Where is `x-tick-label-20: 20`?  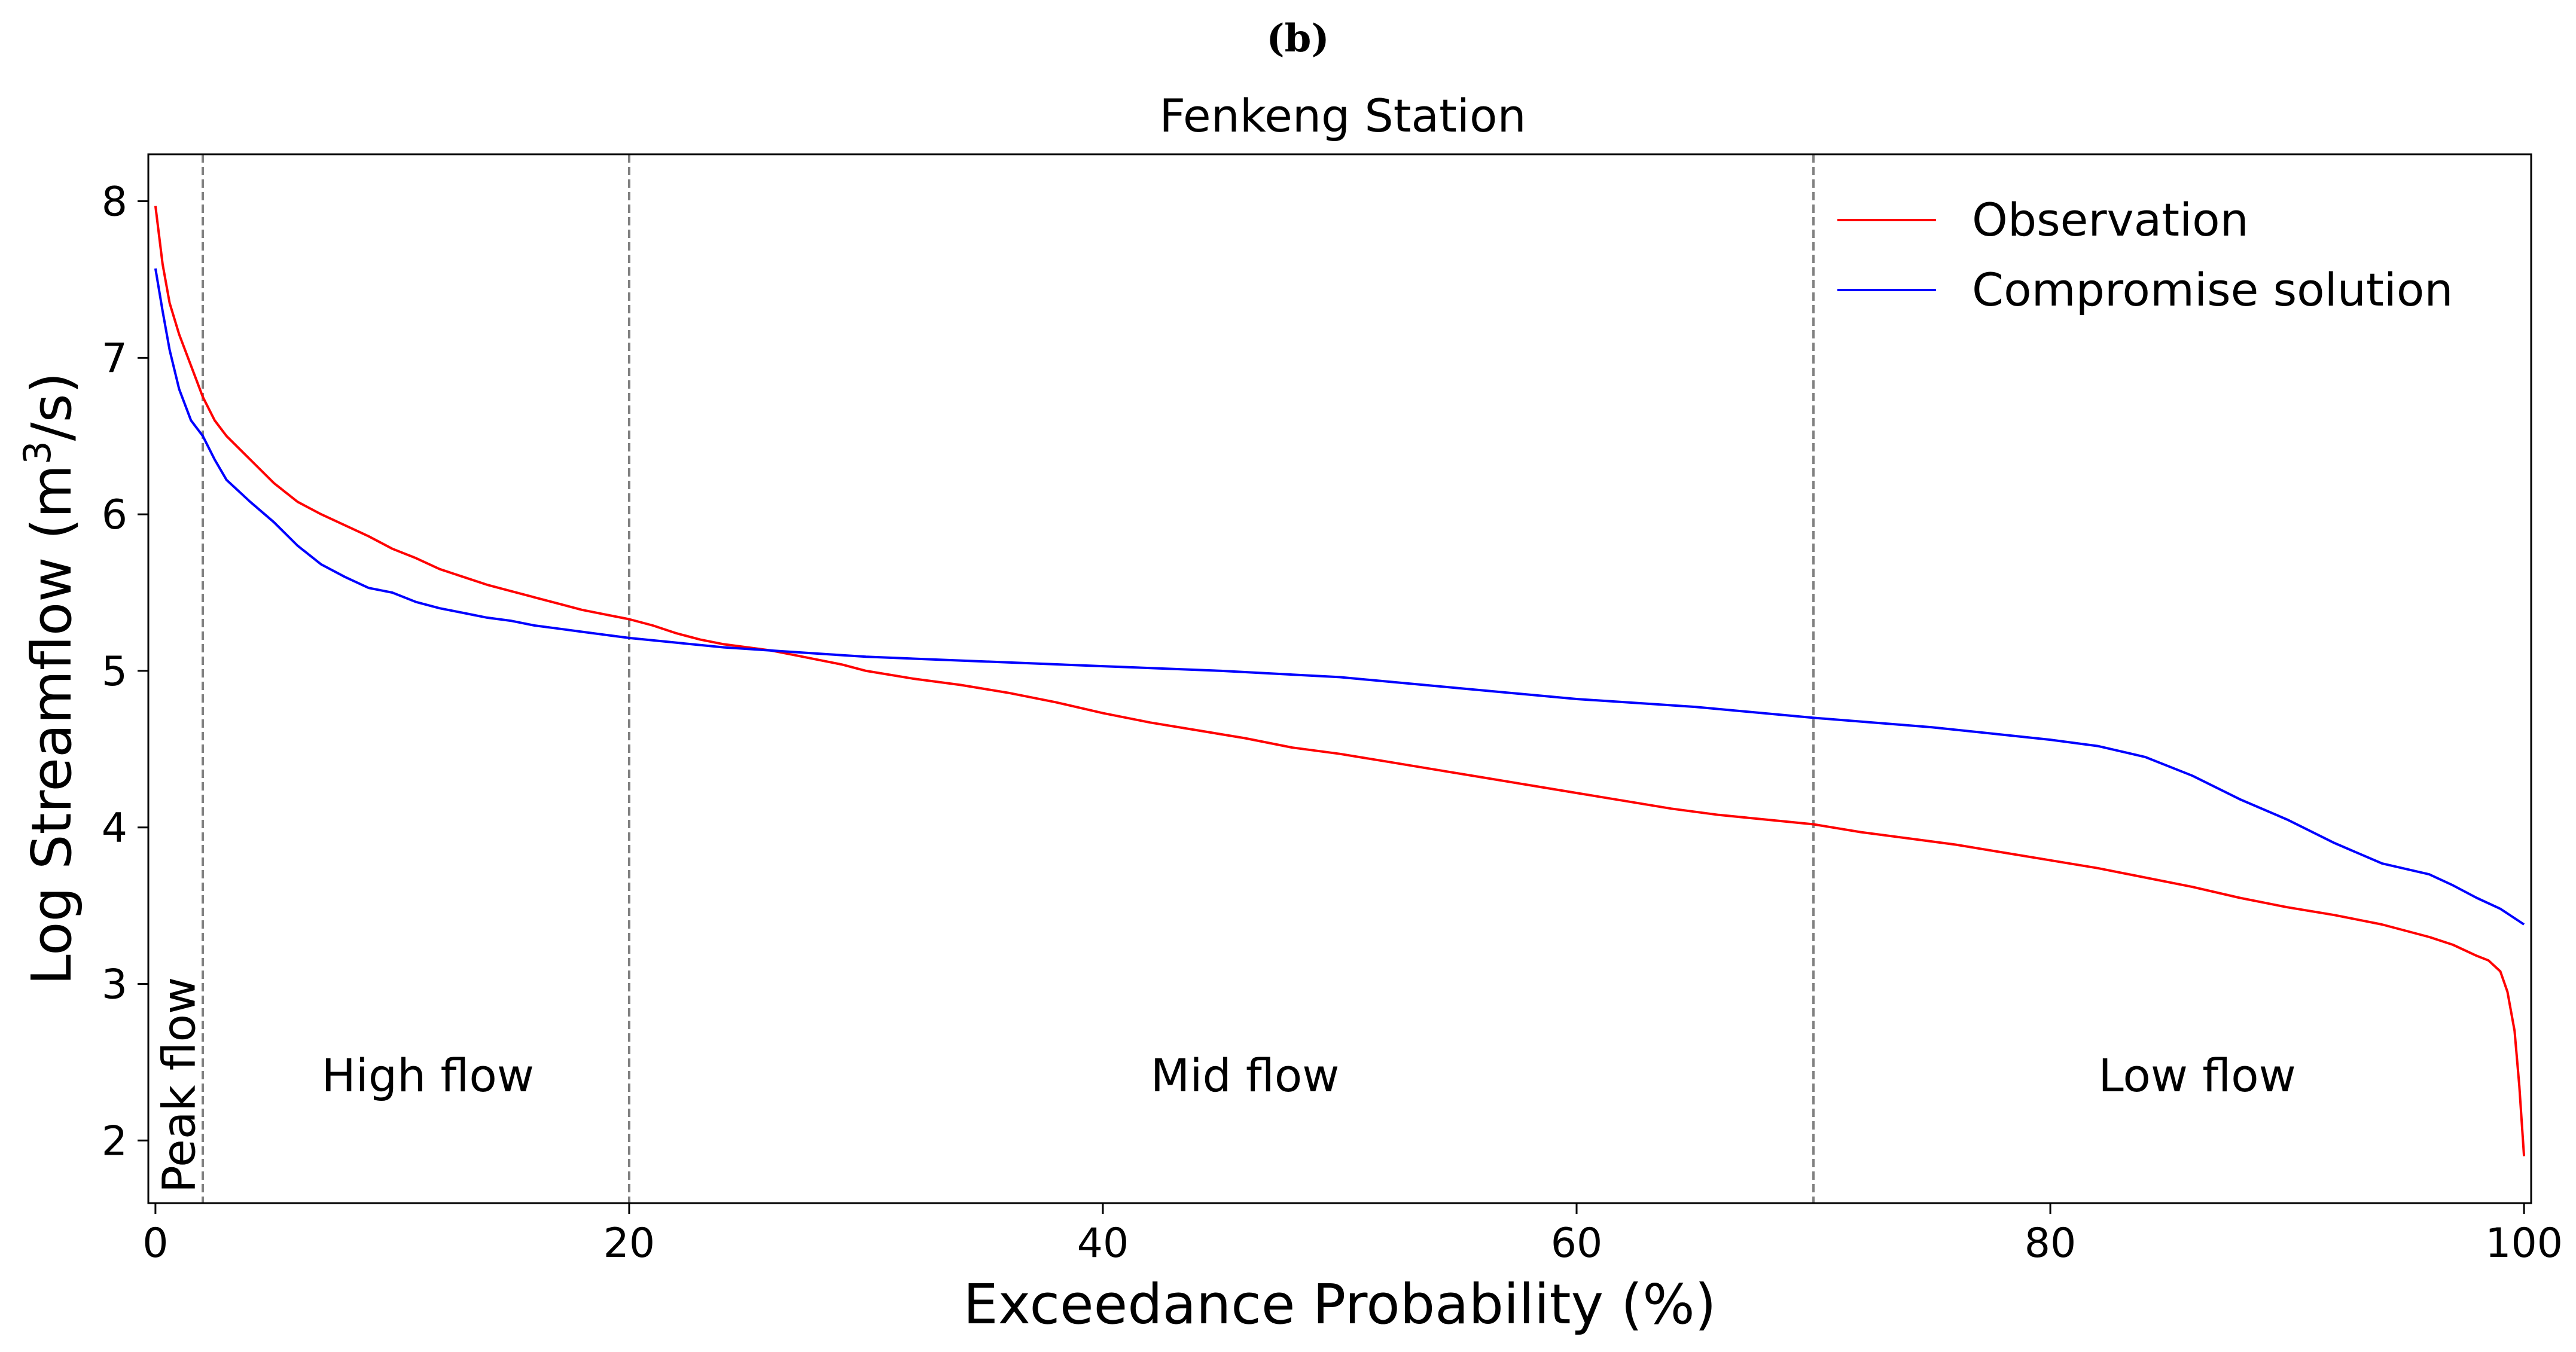
x-tick-label-20: 20 is located at coordinates (629, 1243).